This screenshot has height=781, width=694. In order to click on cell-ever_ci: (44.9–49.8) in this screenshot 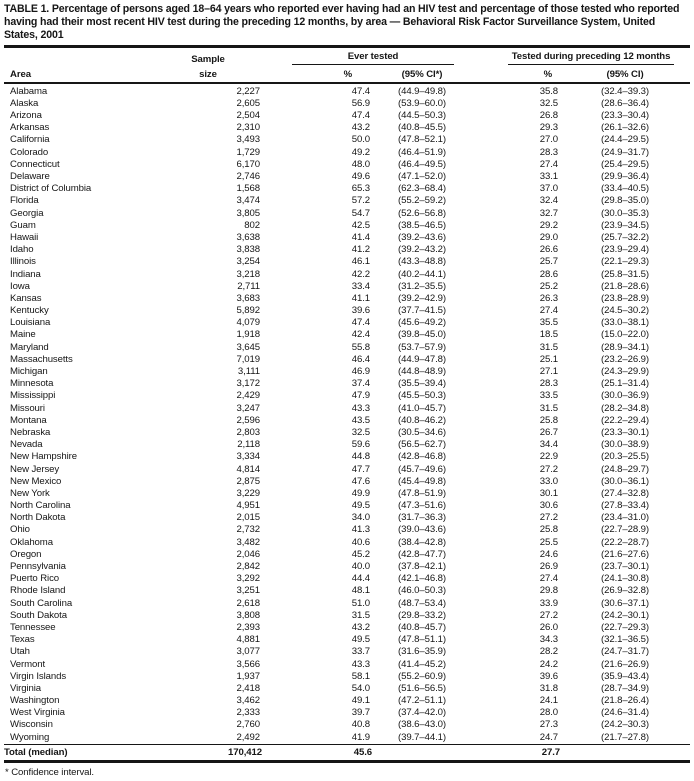, I will do `click(422, 91)`.